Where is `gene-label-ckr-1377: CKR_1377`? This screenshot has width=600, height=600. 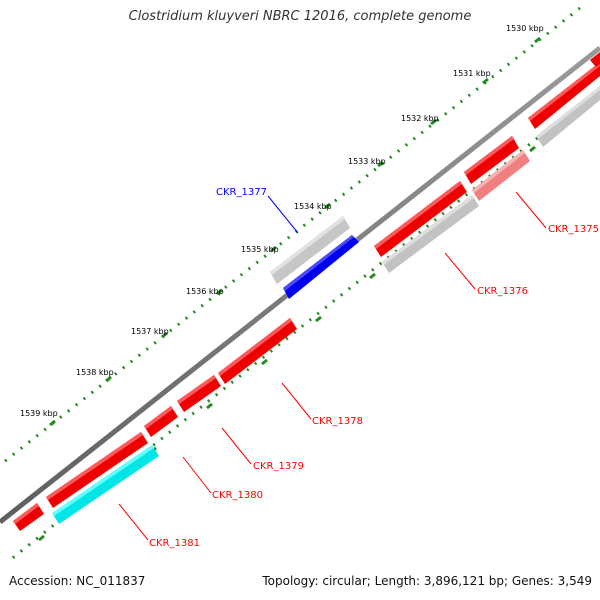 gene-label-ckr-1377: CKR_1377 is located at coordinates (241, 192).